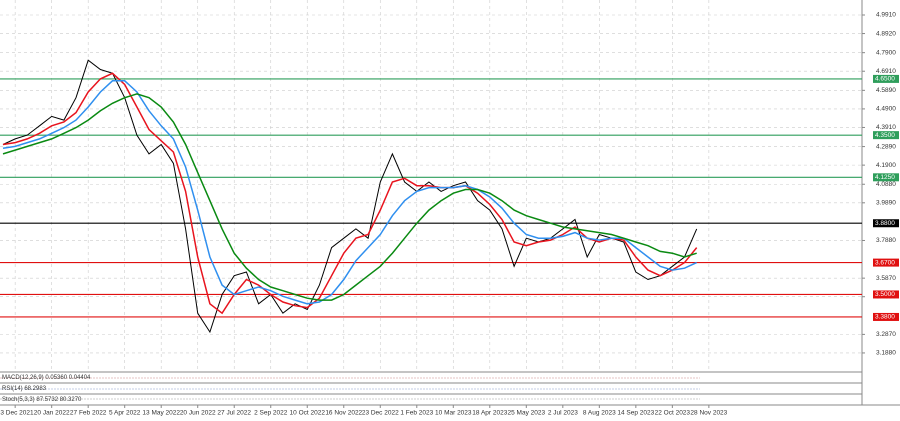 This screenshot has height=421, width=900. Describe the element at coordinates (635, 413) in the screenshot. I see `x-tick-label: 14 Sep 2023` at that location.